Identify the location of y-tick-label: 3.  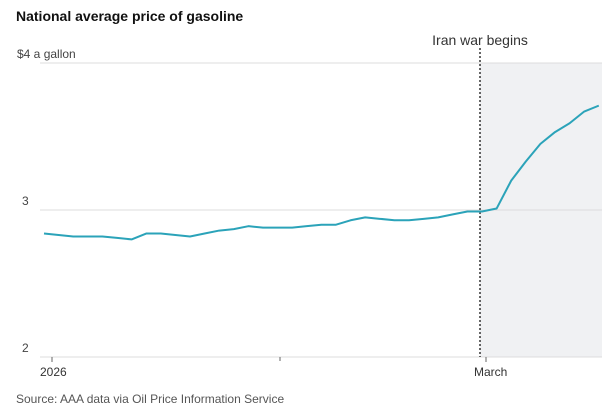
(25, 201).